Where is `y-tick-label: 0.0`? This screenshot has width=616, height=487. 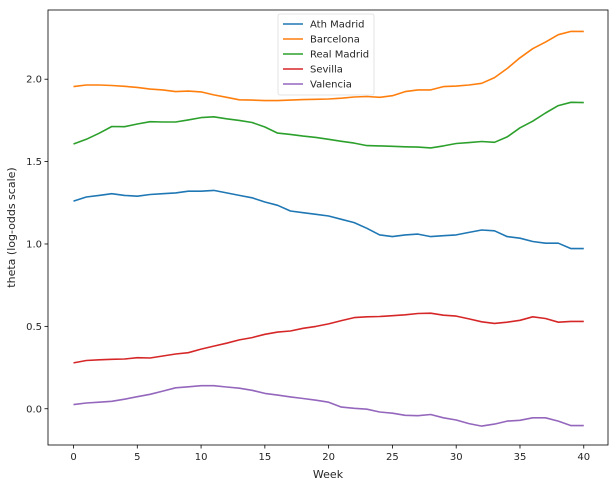 y-tick-label: 0.0 is located at coordinates (34, 409).